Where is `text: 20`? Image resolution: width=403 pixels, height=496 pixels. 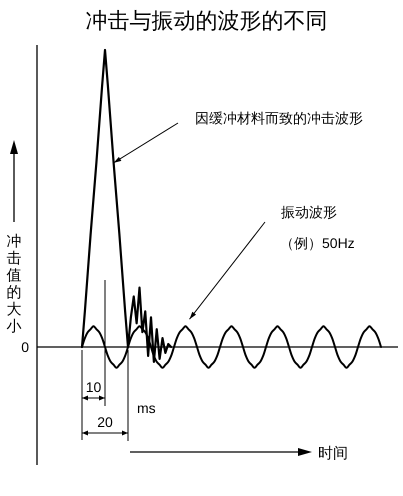 text: 20 is located at coordinates (105, 422).